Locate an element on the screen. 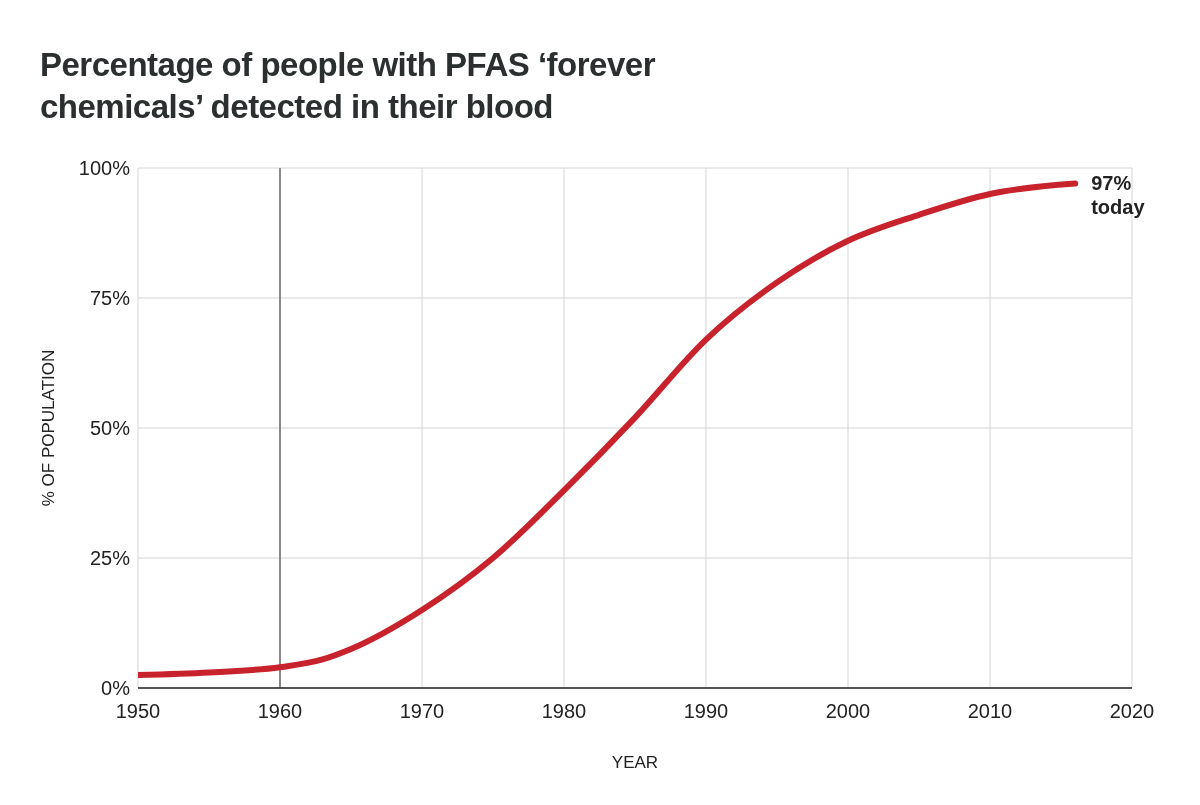 The width and height of the screenshot is (1200, 805). x-axis-title: YEAR is located at coordinates (635, 762).